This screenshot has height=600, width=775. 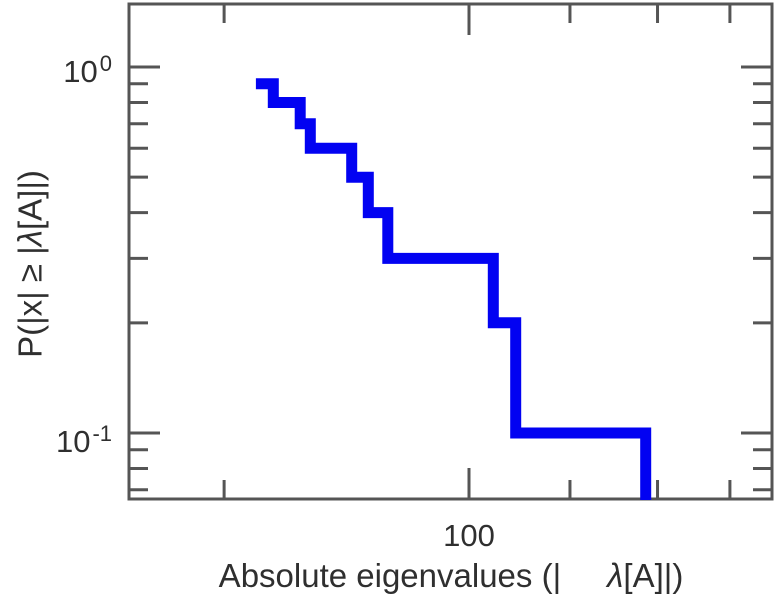 I want to click on x-tick-label-100: 100, so click(x=469, y=535).